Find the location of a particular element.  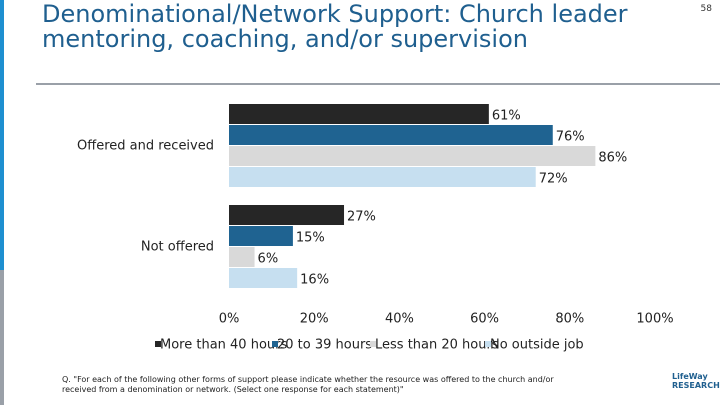

x-tick-label: 40% is located at coordinates (399, 319).